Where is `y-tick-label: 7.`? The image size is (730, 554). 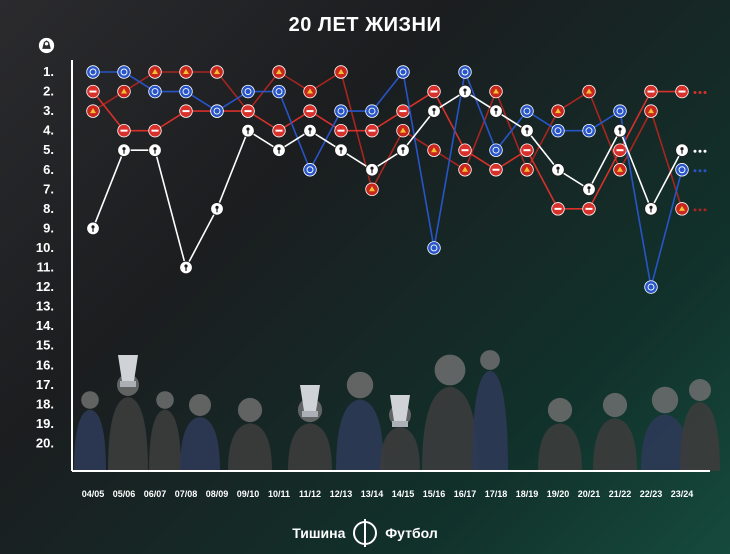
y-tick-label: 7. is located at coordinates (48, 188).